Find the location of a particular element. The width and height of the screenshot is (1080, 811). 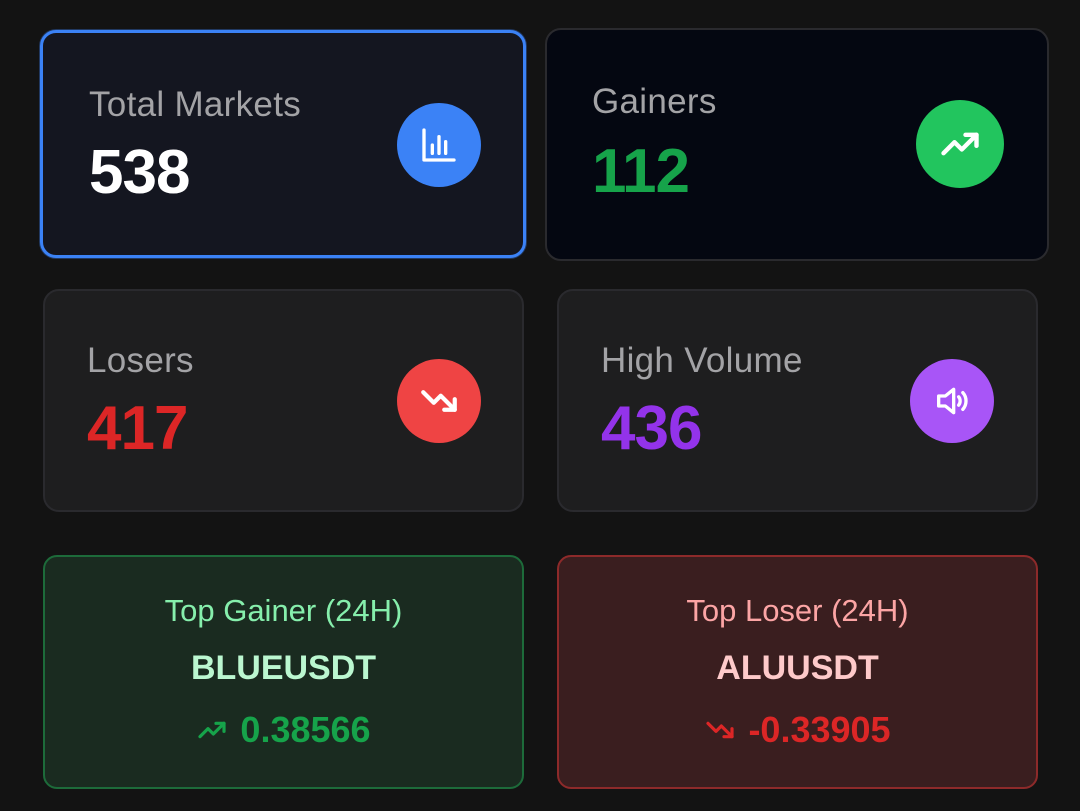

total-markets-card: Total Markets 538 is located at coordinates (283, 144).